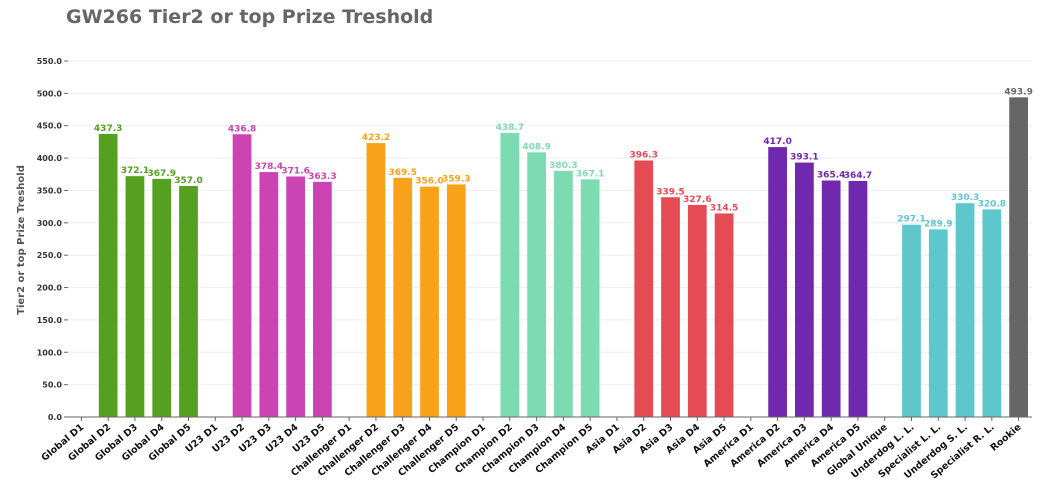 This screenshot has height=492, width=1050. Describe the element at coordinates (697, 200) in the screenshot. I see `data-label: 327.6` at that location.